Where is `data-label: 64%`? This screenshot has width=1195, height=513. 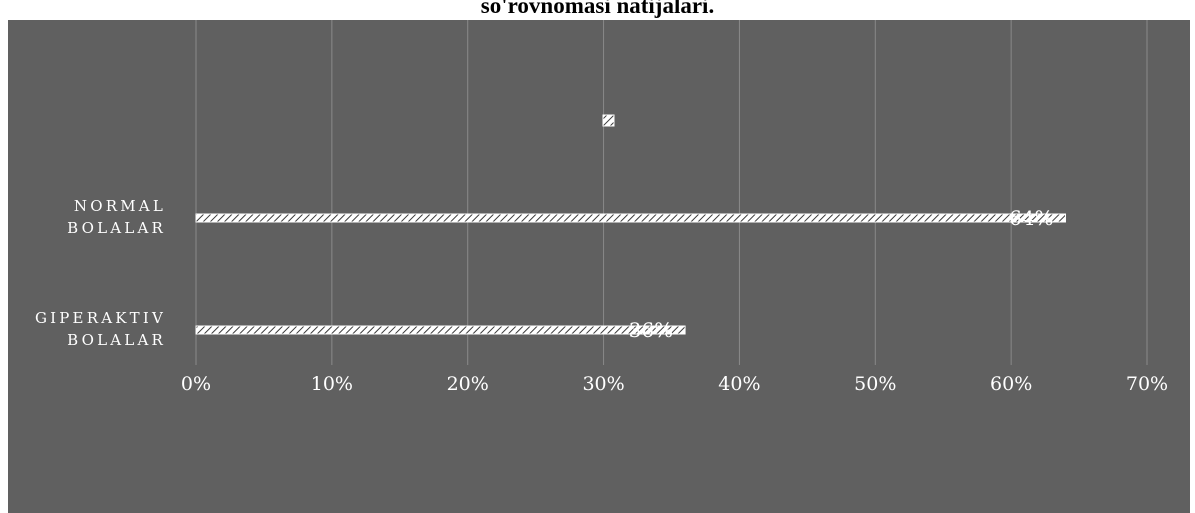 data-label: 64% is located at coordinates (1031, 218).